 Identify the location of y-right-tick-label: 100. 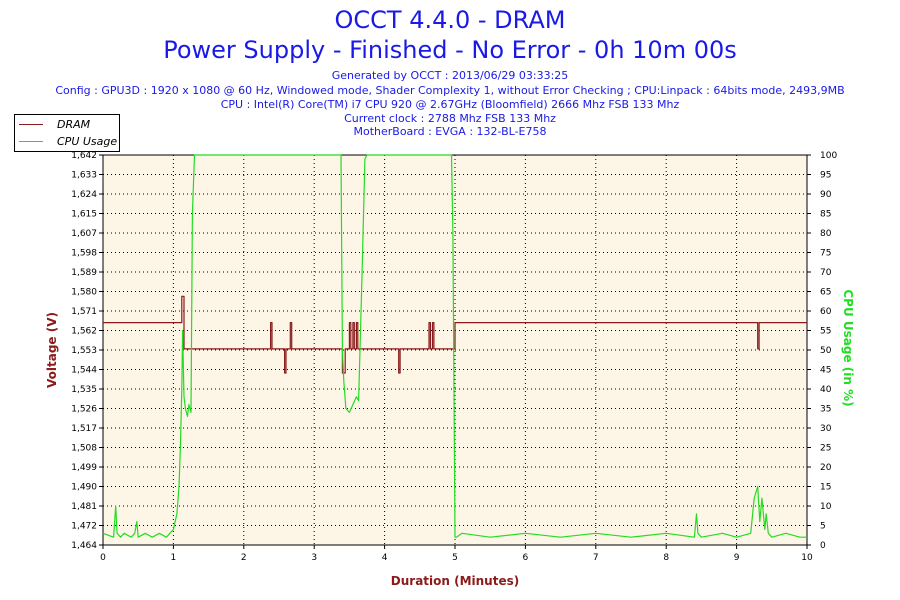
(828, 156).